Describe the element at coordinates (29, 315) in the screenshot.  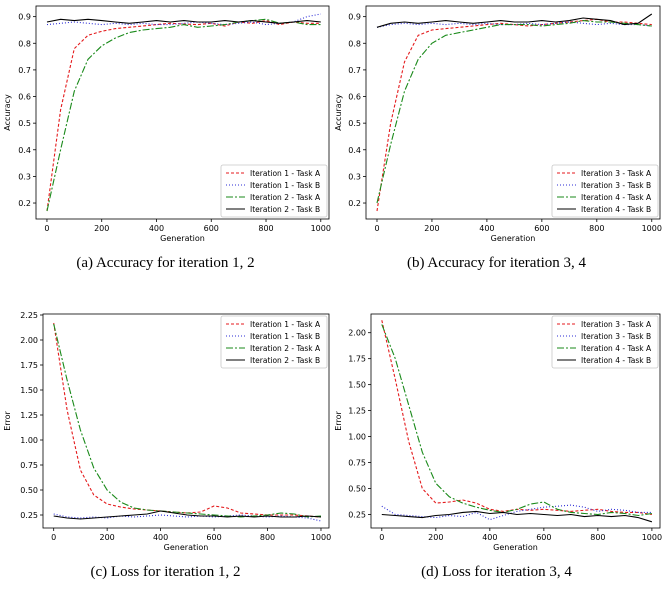
I see `y-tick-label: 2.25` at that location.